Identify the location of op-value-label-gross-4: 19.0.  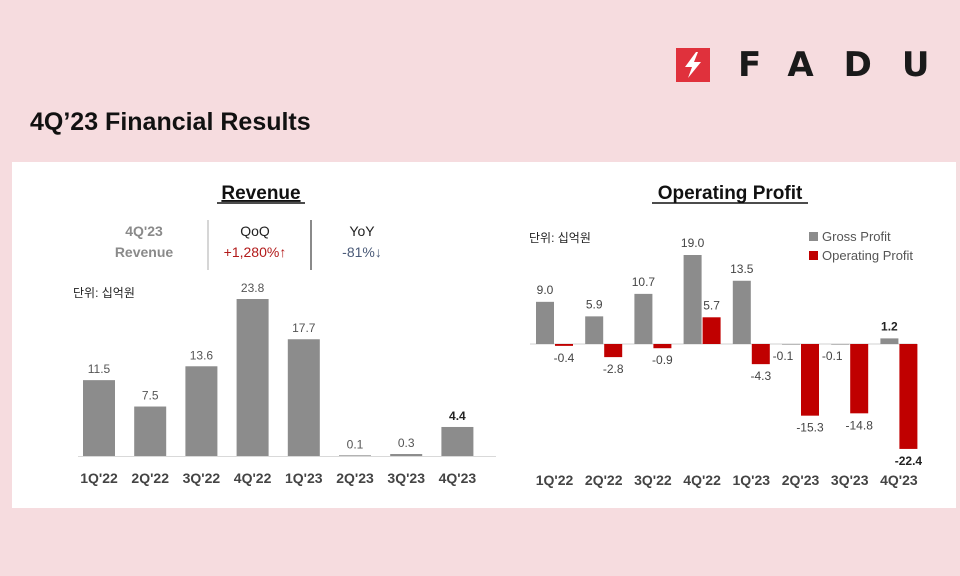
(693, 243).